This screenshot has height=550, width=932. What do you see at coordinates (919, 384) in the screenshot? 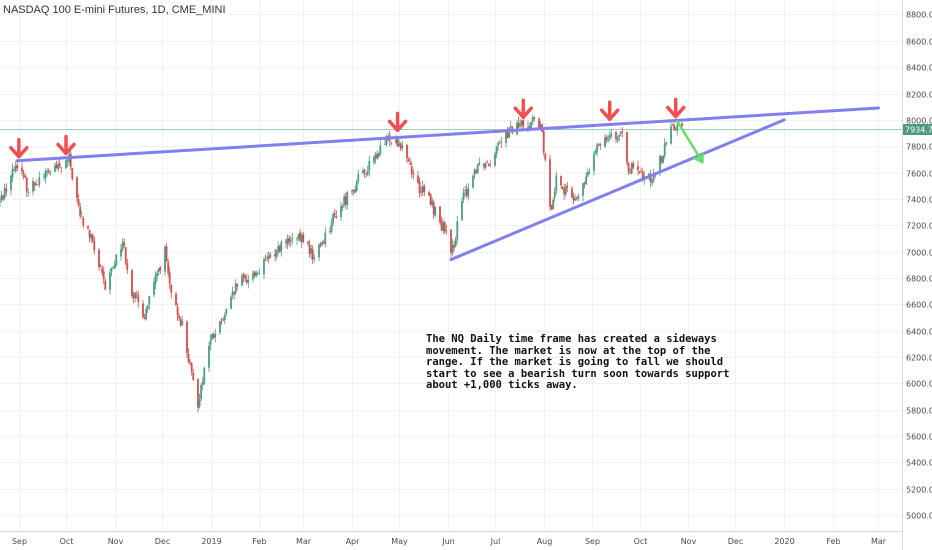
I see `y-tick-label: 6000.00` at bounding box center [919, 384].